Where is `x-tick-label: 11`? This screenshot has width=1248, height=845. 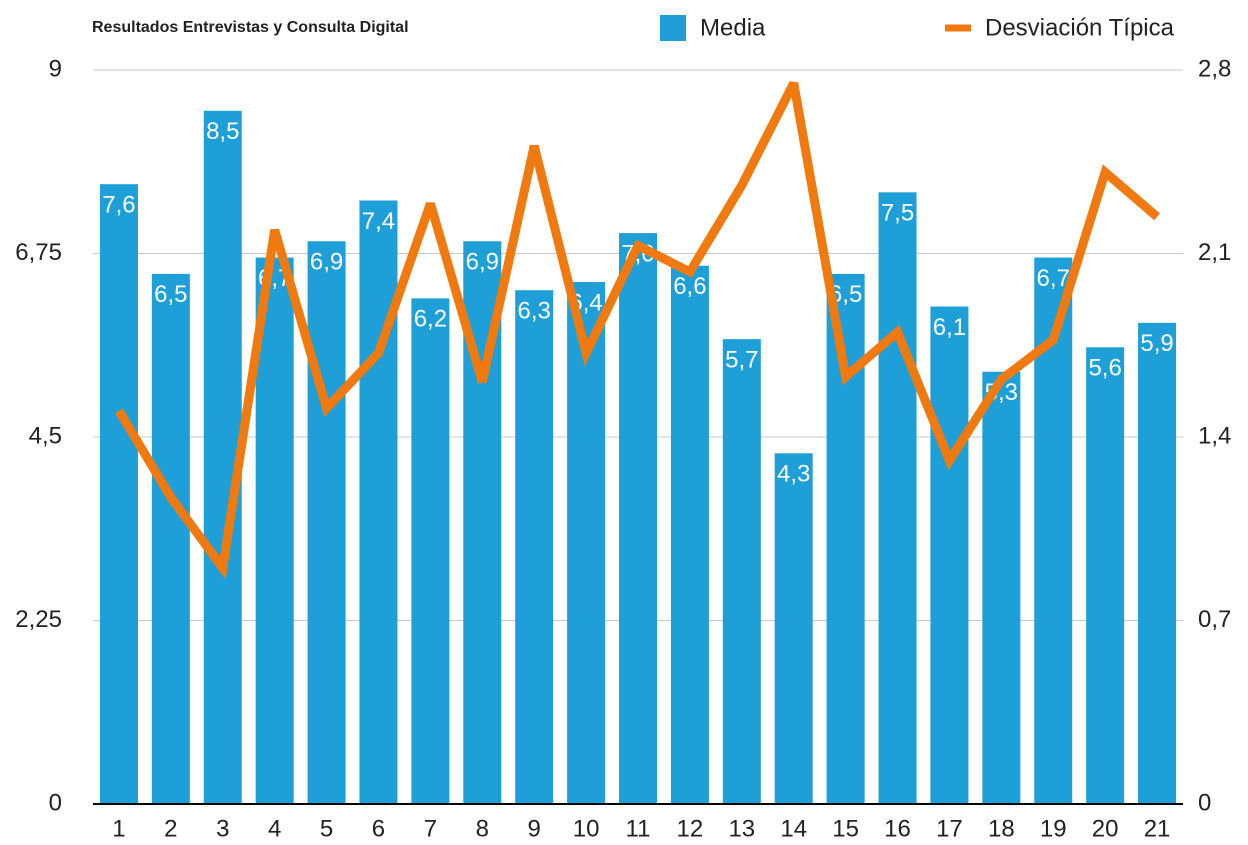
x-tick-label: 11 is located at coordinates (638, 828).